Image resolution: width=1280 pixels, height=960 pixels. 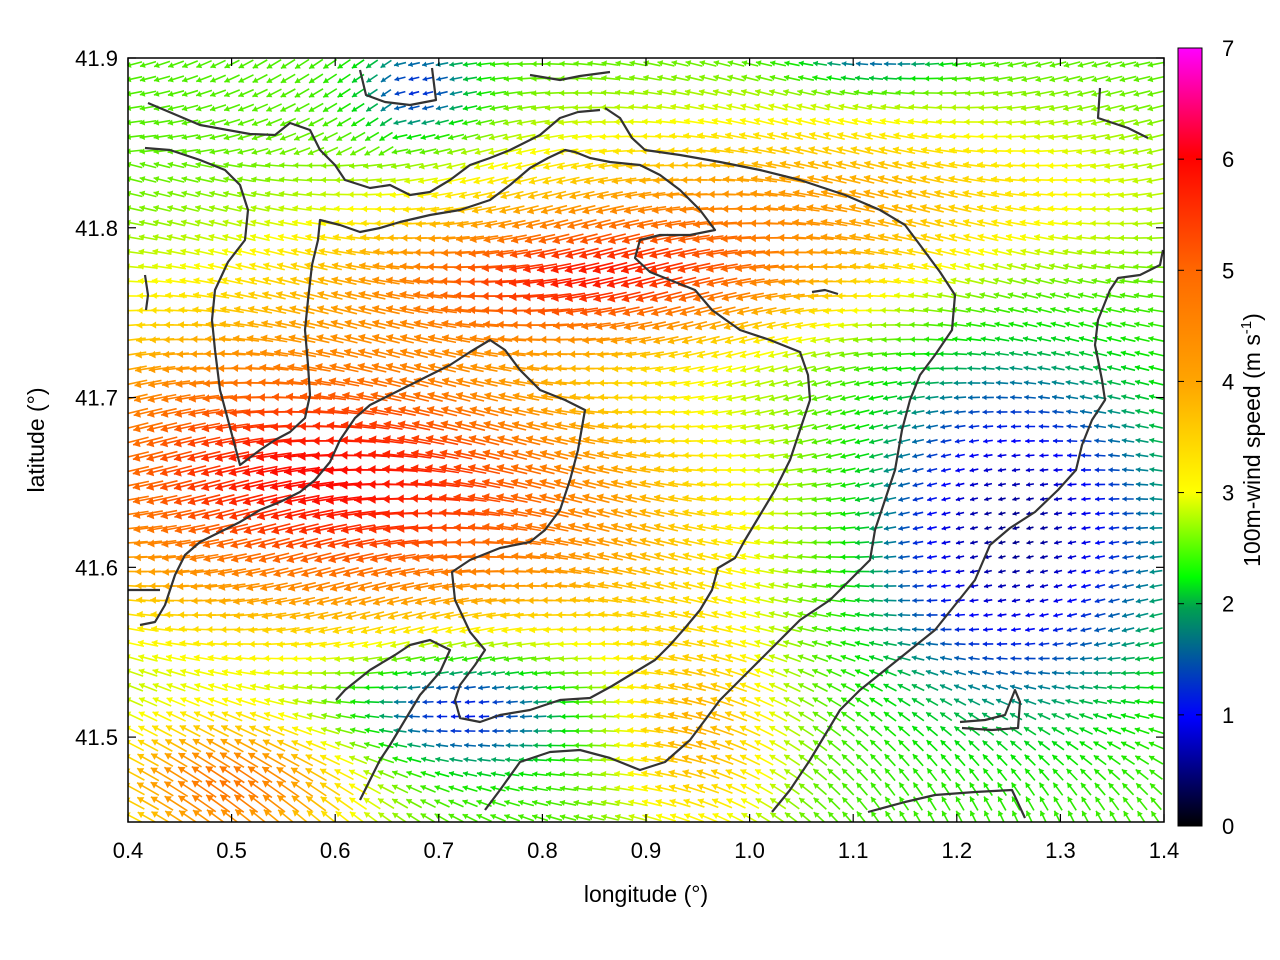 What do you see at coordinates (1228, 159) in the screenshot?
I see `colorbar-tick-label: 6` at bounding box center [1228, 159].